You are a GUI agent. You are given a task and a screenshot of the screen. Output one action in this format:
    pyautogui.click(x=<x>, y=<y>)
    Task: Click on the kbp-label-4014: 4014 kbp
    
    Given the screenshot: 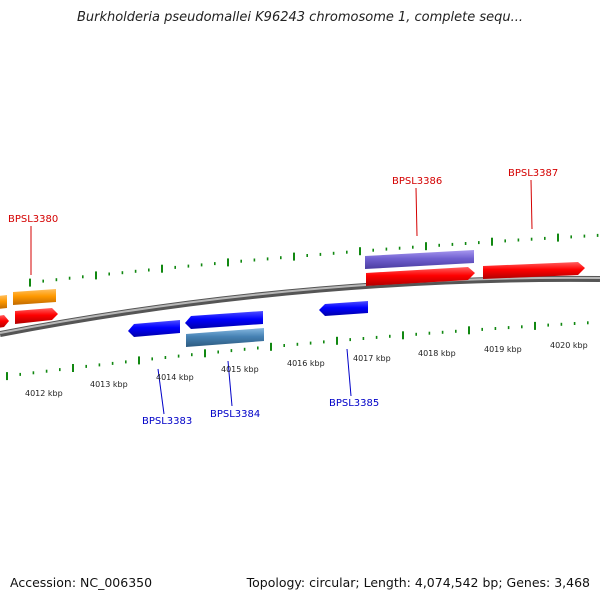 What is the action you would take?
    pyautogui.click(x=175, y=377)
    